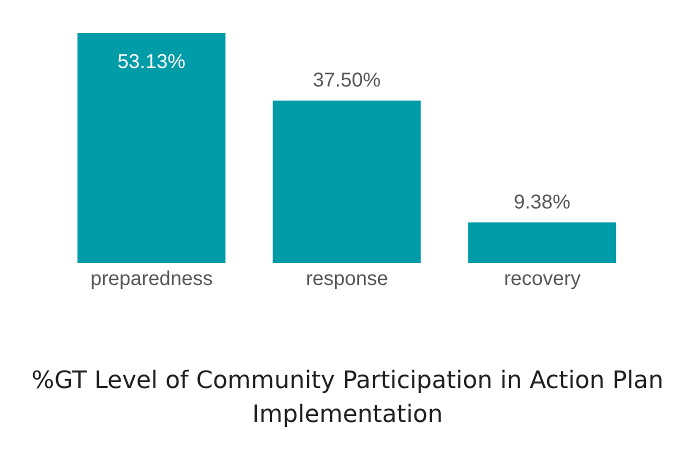 Image resolution: width=695 pixels, height=466 pixels. What do you see at coordinates (542, 279) in the screenshot?
I see `x-tick-label: recovery` at bounding box center [542, 279].